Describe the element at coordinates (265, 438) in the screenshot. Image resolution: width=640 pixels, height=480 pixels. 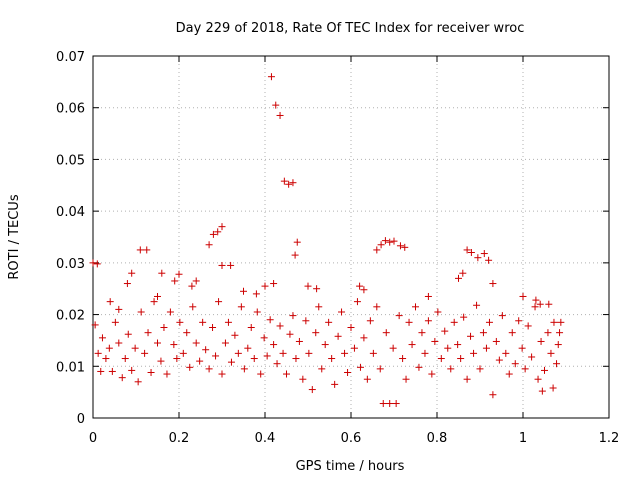
I see `x-tick-label: 0.4` at that location.